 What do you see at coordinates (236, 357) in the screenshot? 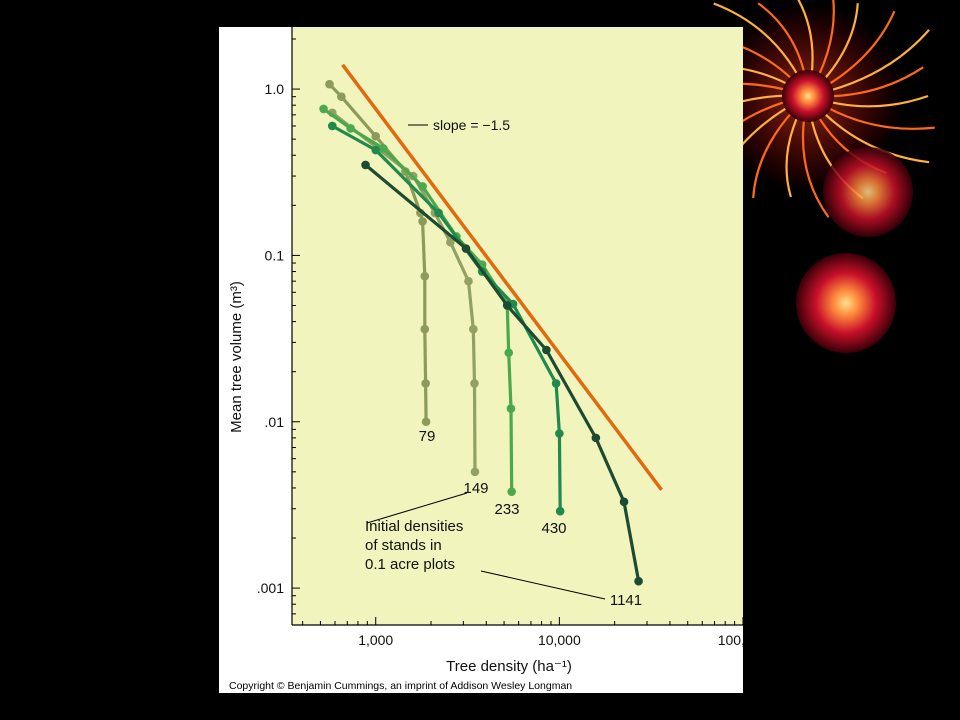
I see `y-axis-title: Mean tree volume (m³)` at bounding box center [236, 357].